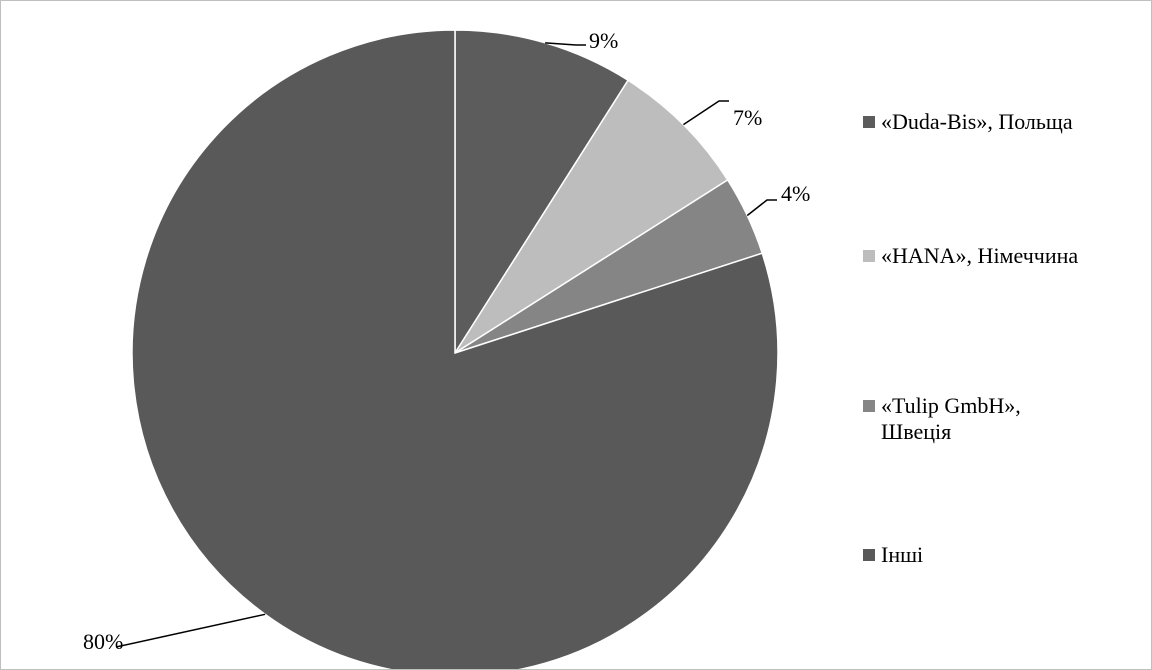 The width and height of the screenshot is (1152, 670). Describe the element at coordinates (1007, 555) in the screenshot. I see `legend-item-others: Інші` at that location.